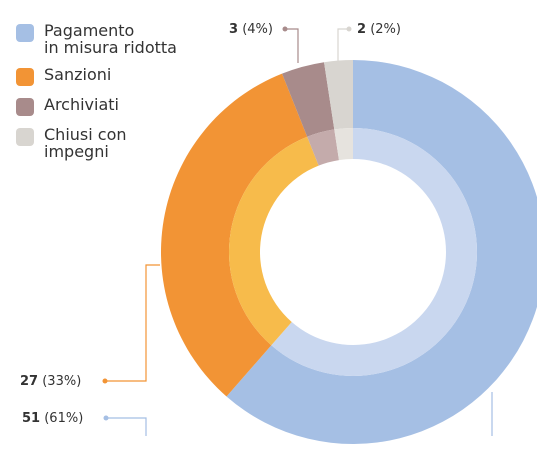 The height and width of the screenshot is (467, 537). What do you see at coordinates (78, 74) in the screenshot?
I see `legend-label: Sanzioni` at bounding box center [78, 74].